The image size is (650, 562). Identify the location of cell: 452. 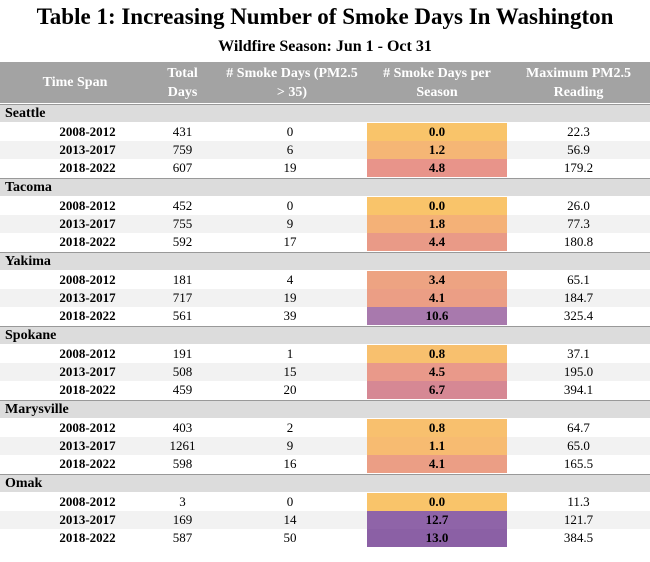
(182, 205).